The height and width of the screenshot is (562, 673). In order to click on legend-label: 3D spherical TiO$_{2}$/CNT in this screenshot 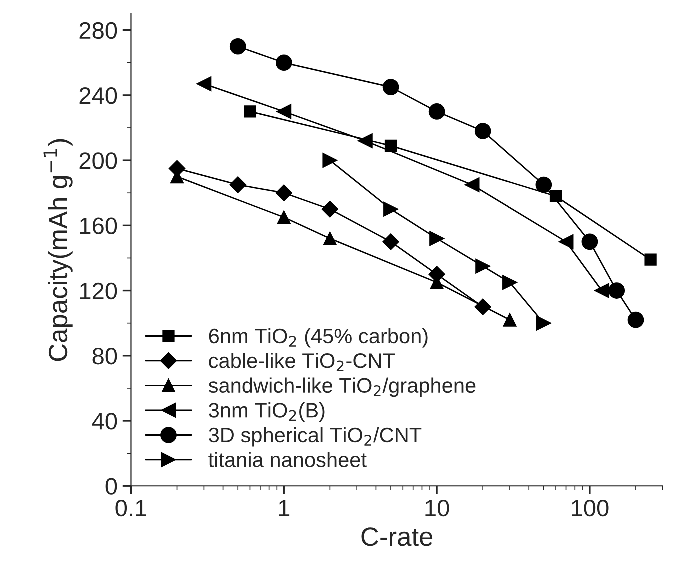, I will do `click(315, 437)`.